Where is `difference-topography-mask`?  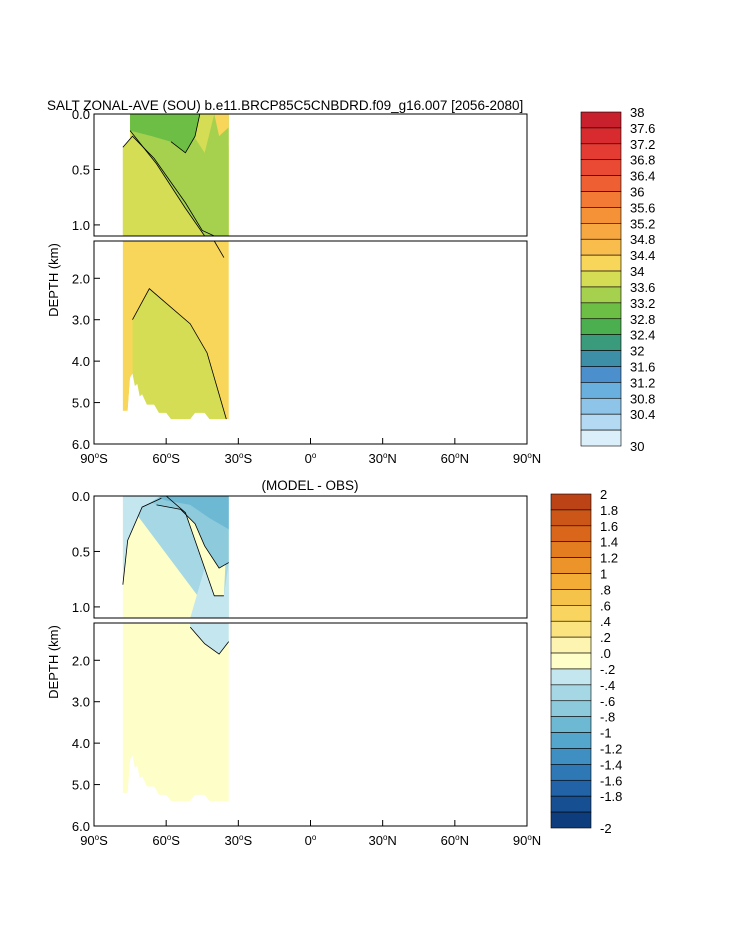 difference-topography-mask is located at coordinates (175, 790).